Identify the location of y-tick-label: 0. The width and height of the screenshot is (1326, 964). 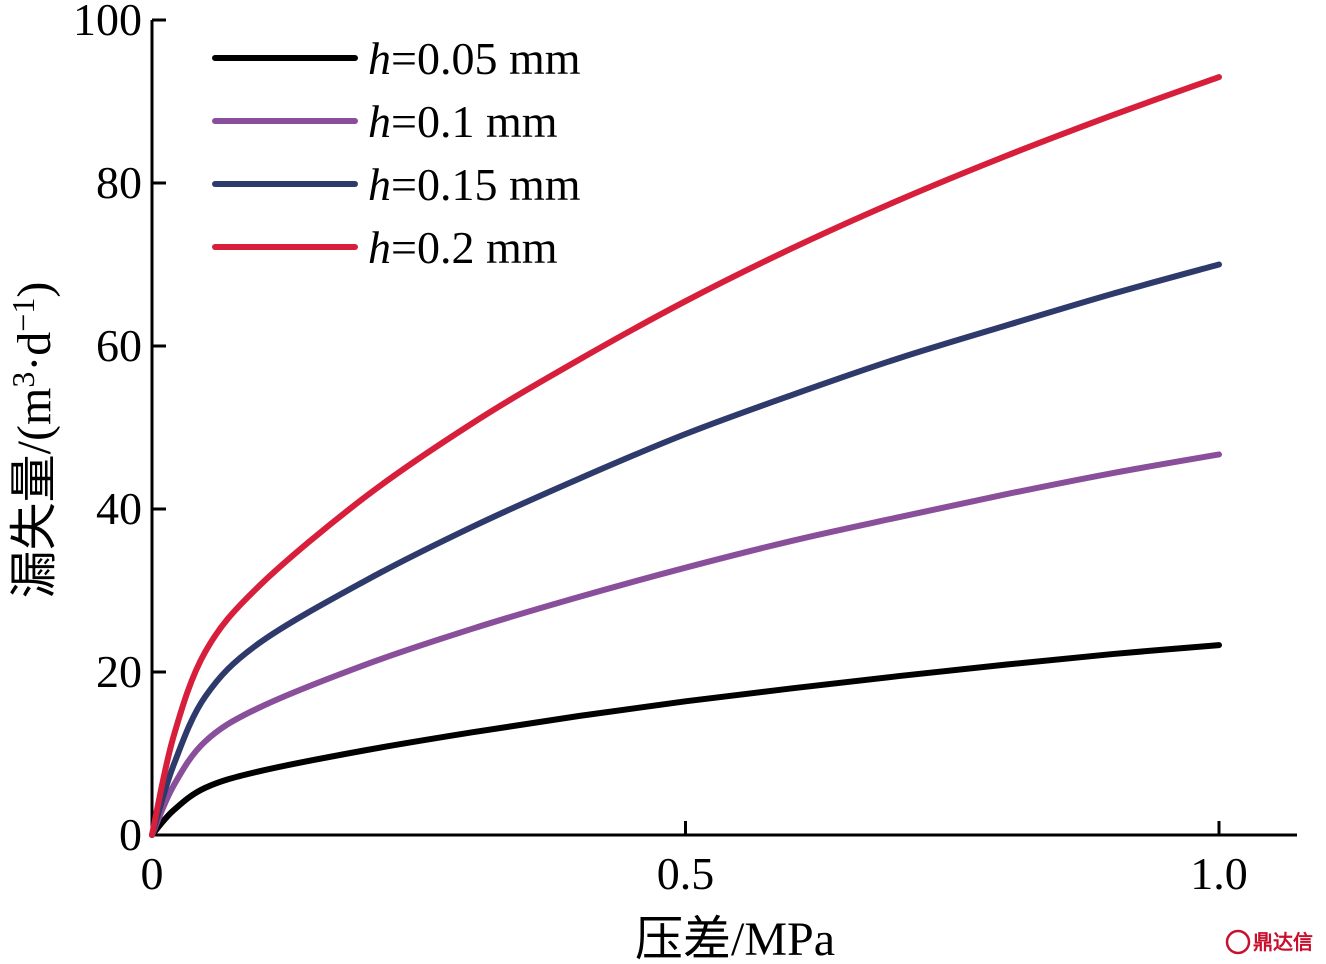
(130, 834).